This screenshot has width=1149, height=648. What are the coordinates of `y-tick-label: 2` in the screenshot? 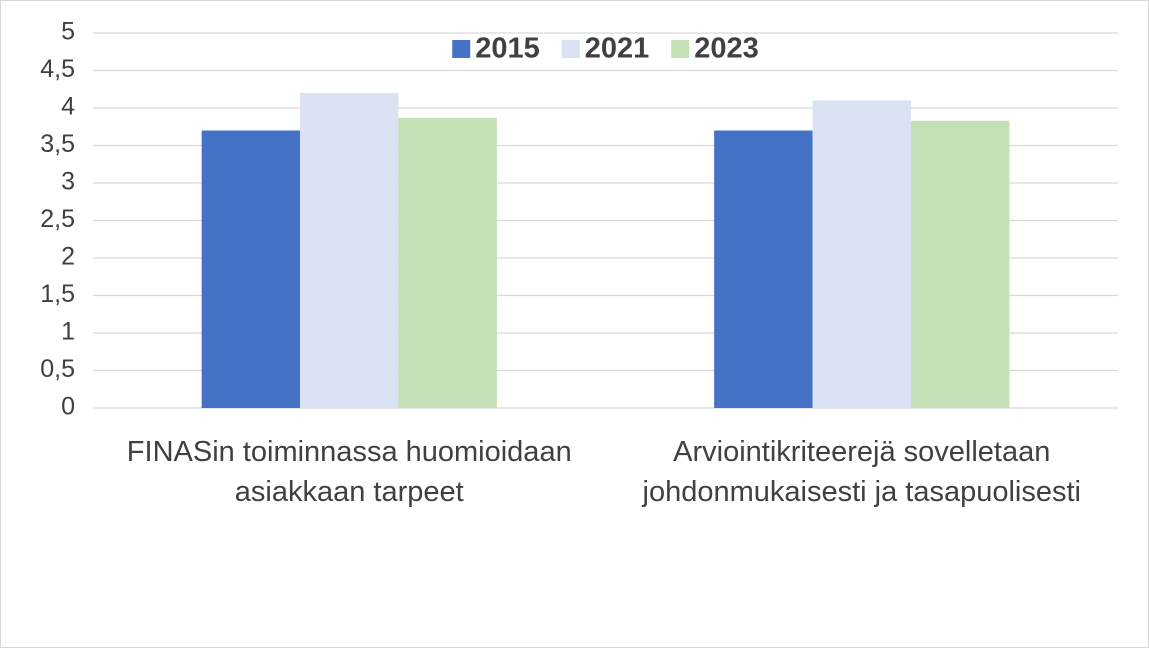 It's located at (68, 257).